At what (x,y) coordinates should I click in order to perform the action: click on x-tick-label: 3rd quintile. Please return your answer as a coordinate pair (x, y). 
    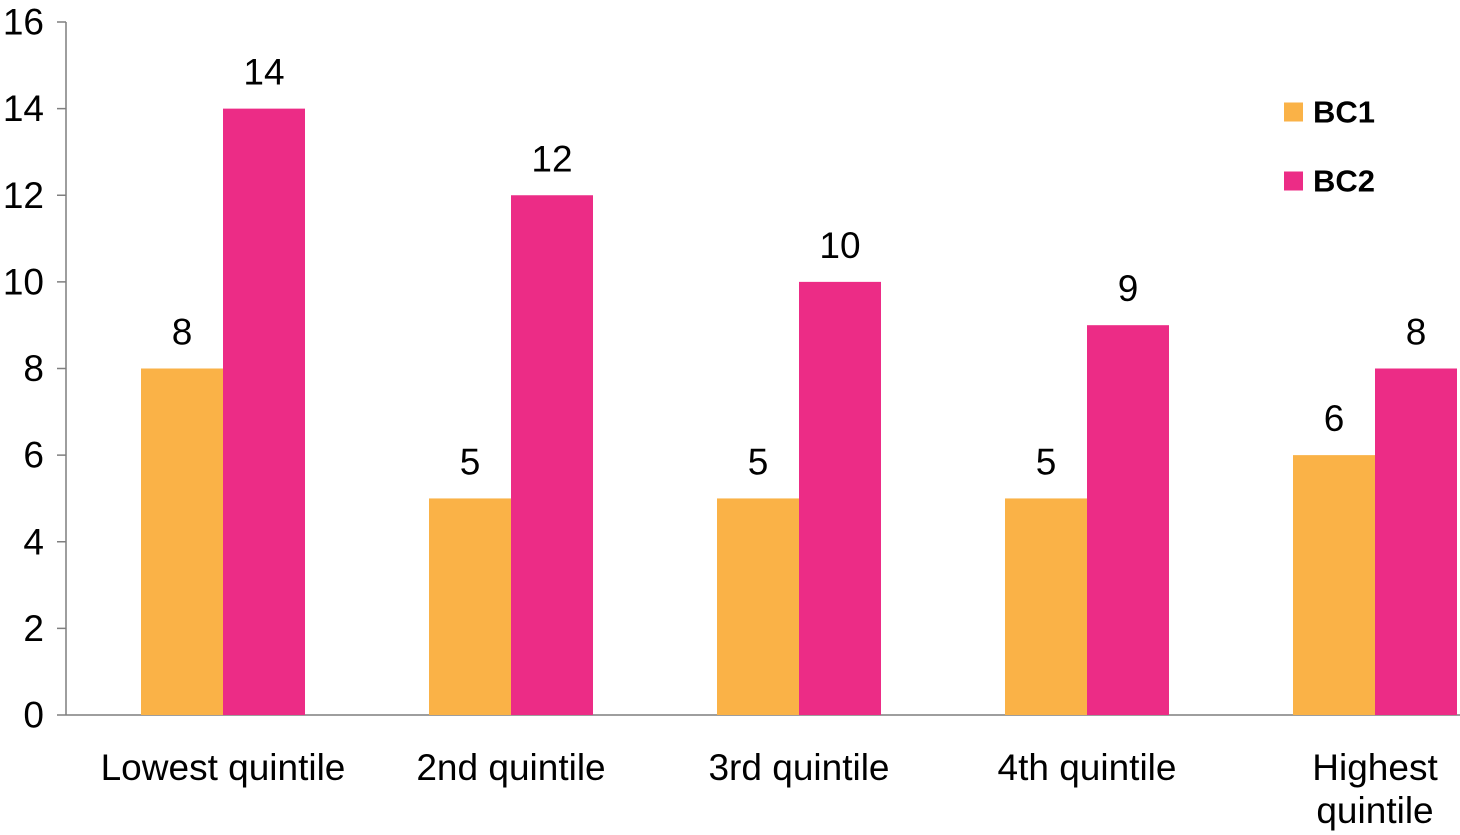
    Looking at the image, I should click on (798, 767).